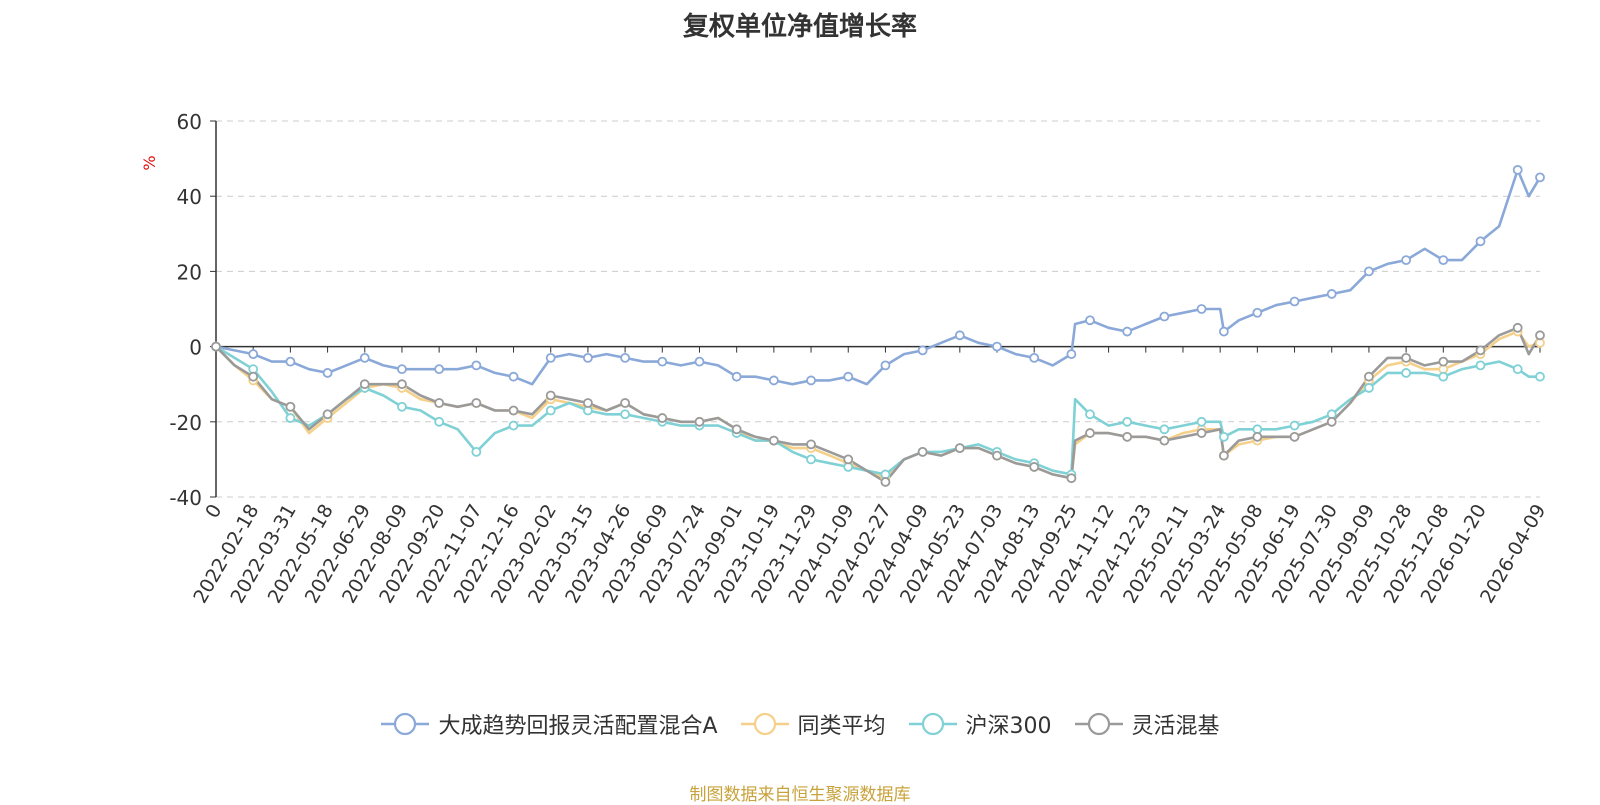  I want to click on legend-label: 灵活混基, so click(1175, 726).